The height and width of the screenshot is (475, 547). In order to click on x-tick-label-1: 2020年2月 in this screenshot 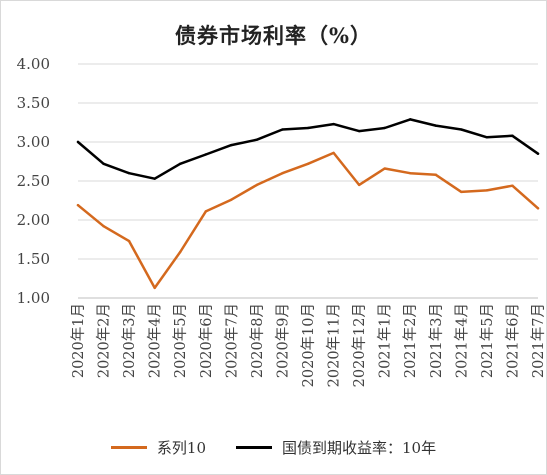, I will do `click(104, 340)`.